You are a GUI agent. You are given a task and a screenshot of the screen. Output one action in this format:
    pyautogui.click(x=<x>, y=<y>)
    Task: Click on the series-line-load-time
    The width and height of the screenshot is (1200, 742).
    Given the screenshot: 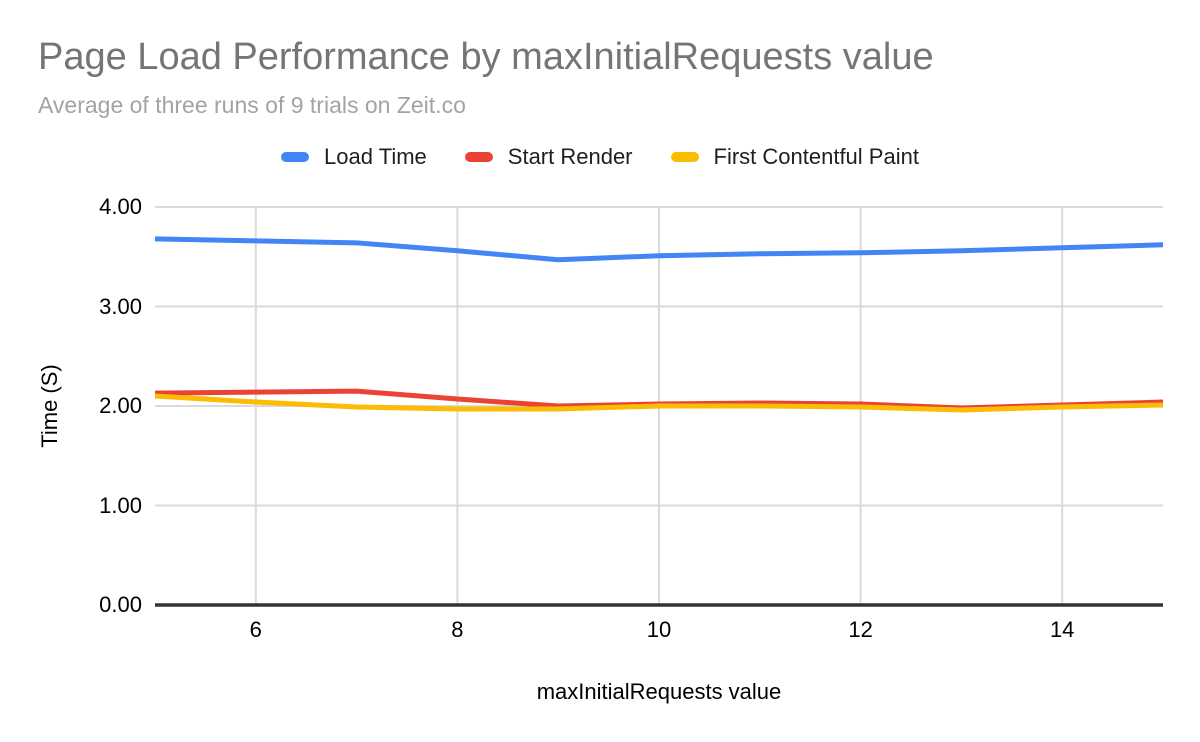 What is the action you would take?
    pyautogui.click(x=659, y=249)
    